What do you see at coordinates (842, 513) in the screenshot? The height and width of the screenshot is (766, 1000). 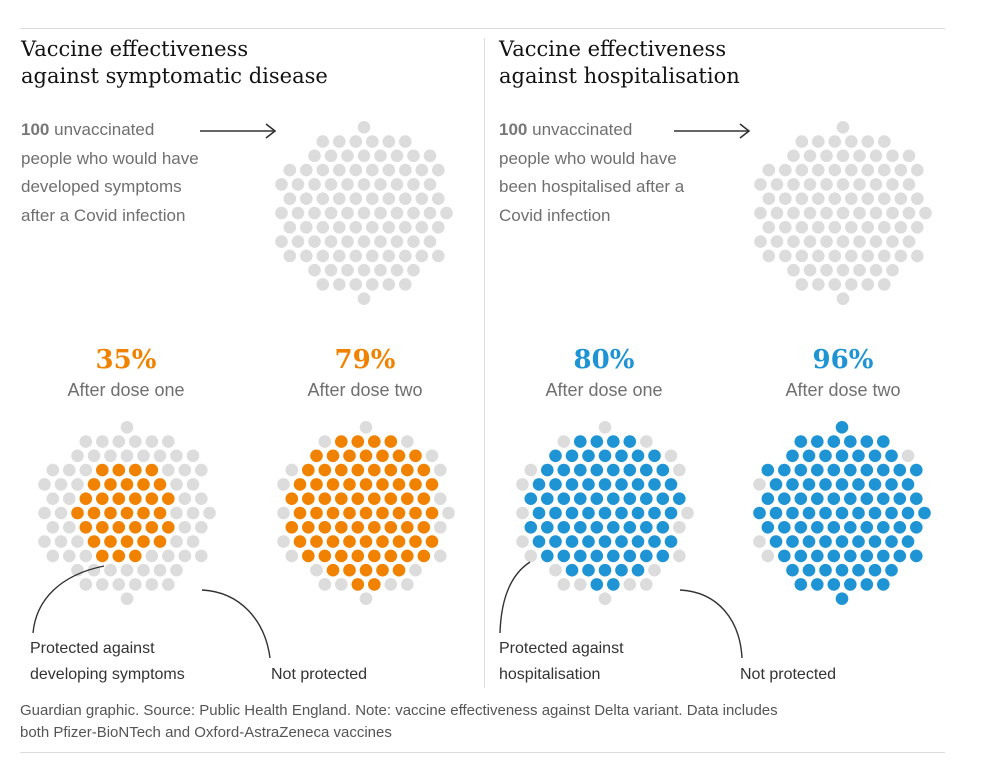 I see `dose-two-cluster-hospitalisation` at bounding box center [842, 513].